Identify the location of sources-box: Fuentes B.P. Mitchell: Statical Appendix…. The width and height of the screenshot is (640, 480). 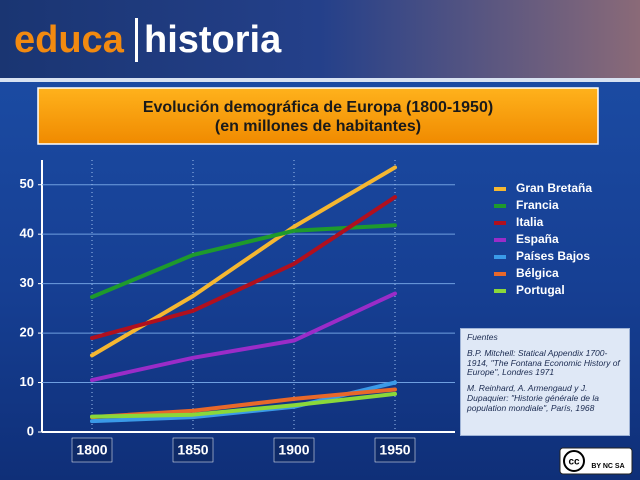
(545, 382).